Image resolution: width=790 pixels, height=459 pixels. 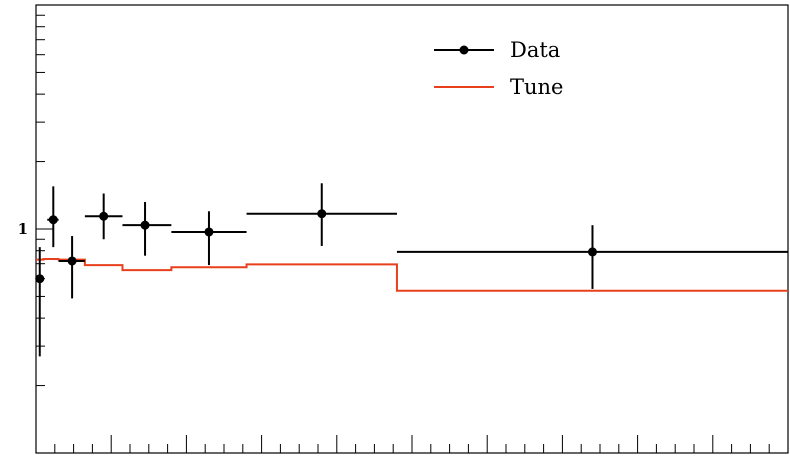 I want to click on x-axis-ticks, so click(x=412, y=444).